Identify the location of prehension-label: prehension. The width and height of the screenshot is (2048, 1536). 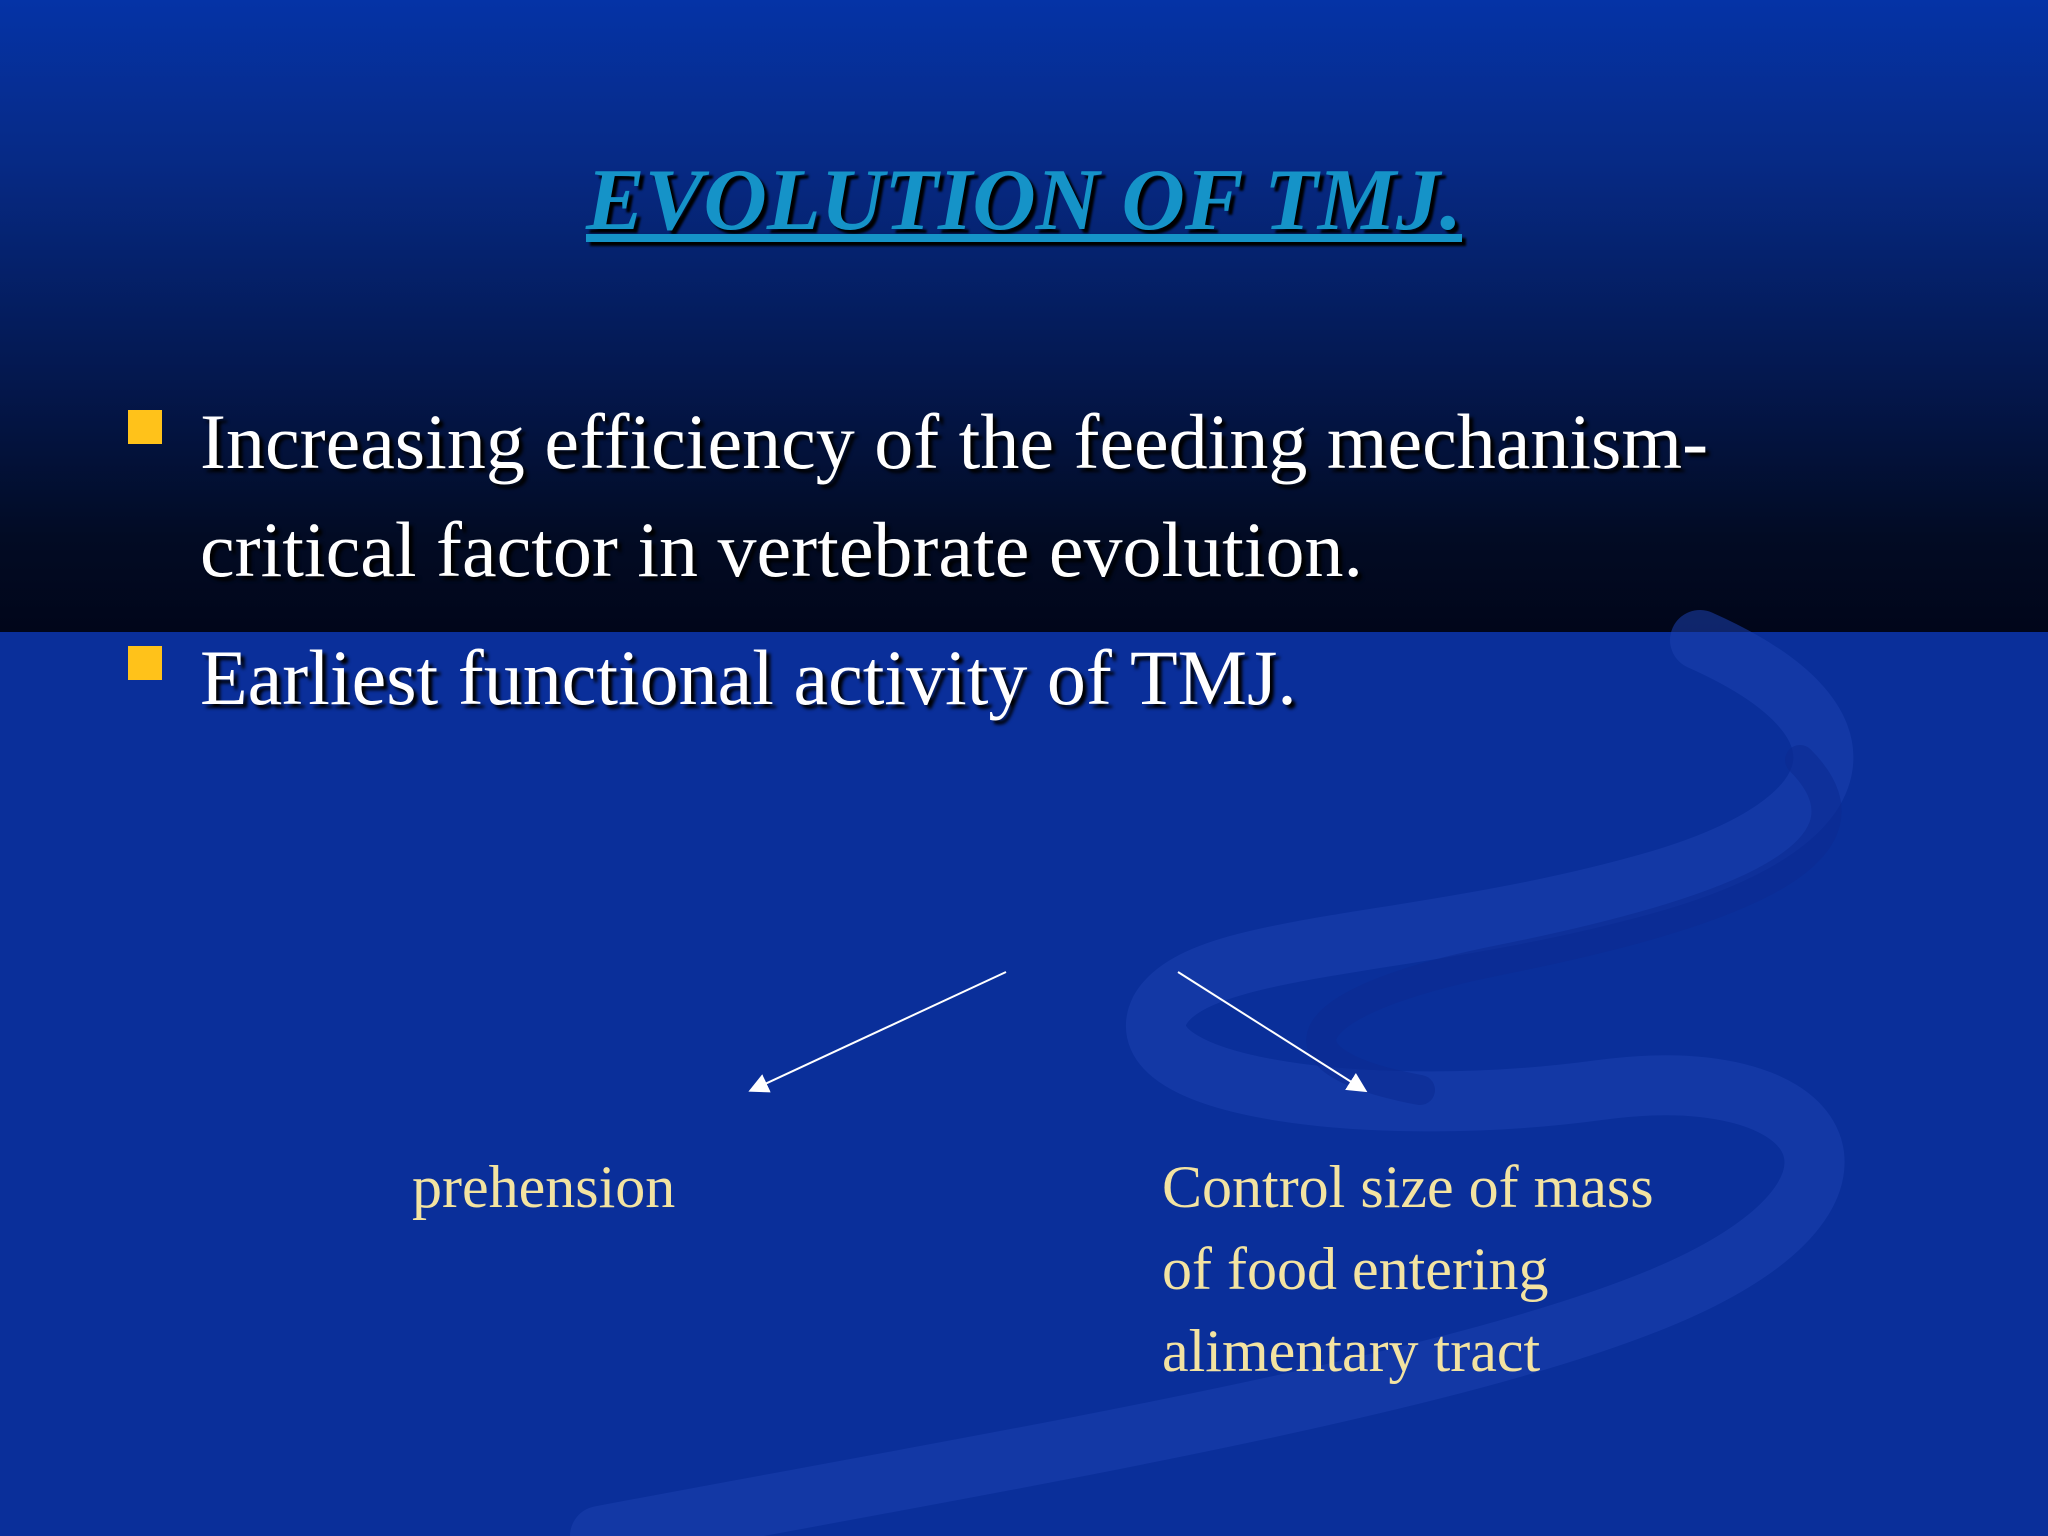
(544, 1187).